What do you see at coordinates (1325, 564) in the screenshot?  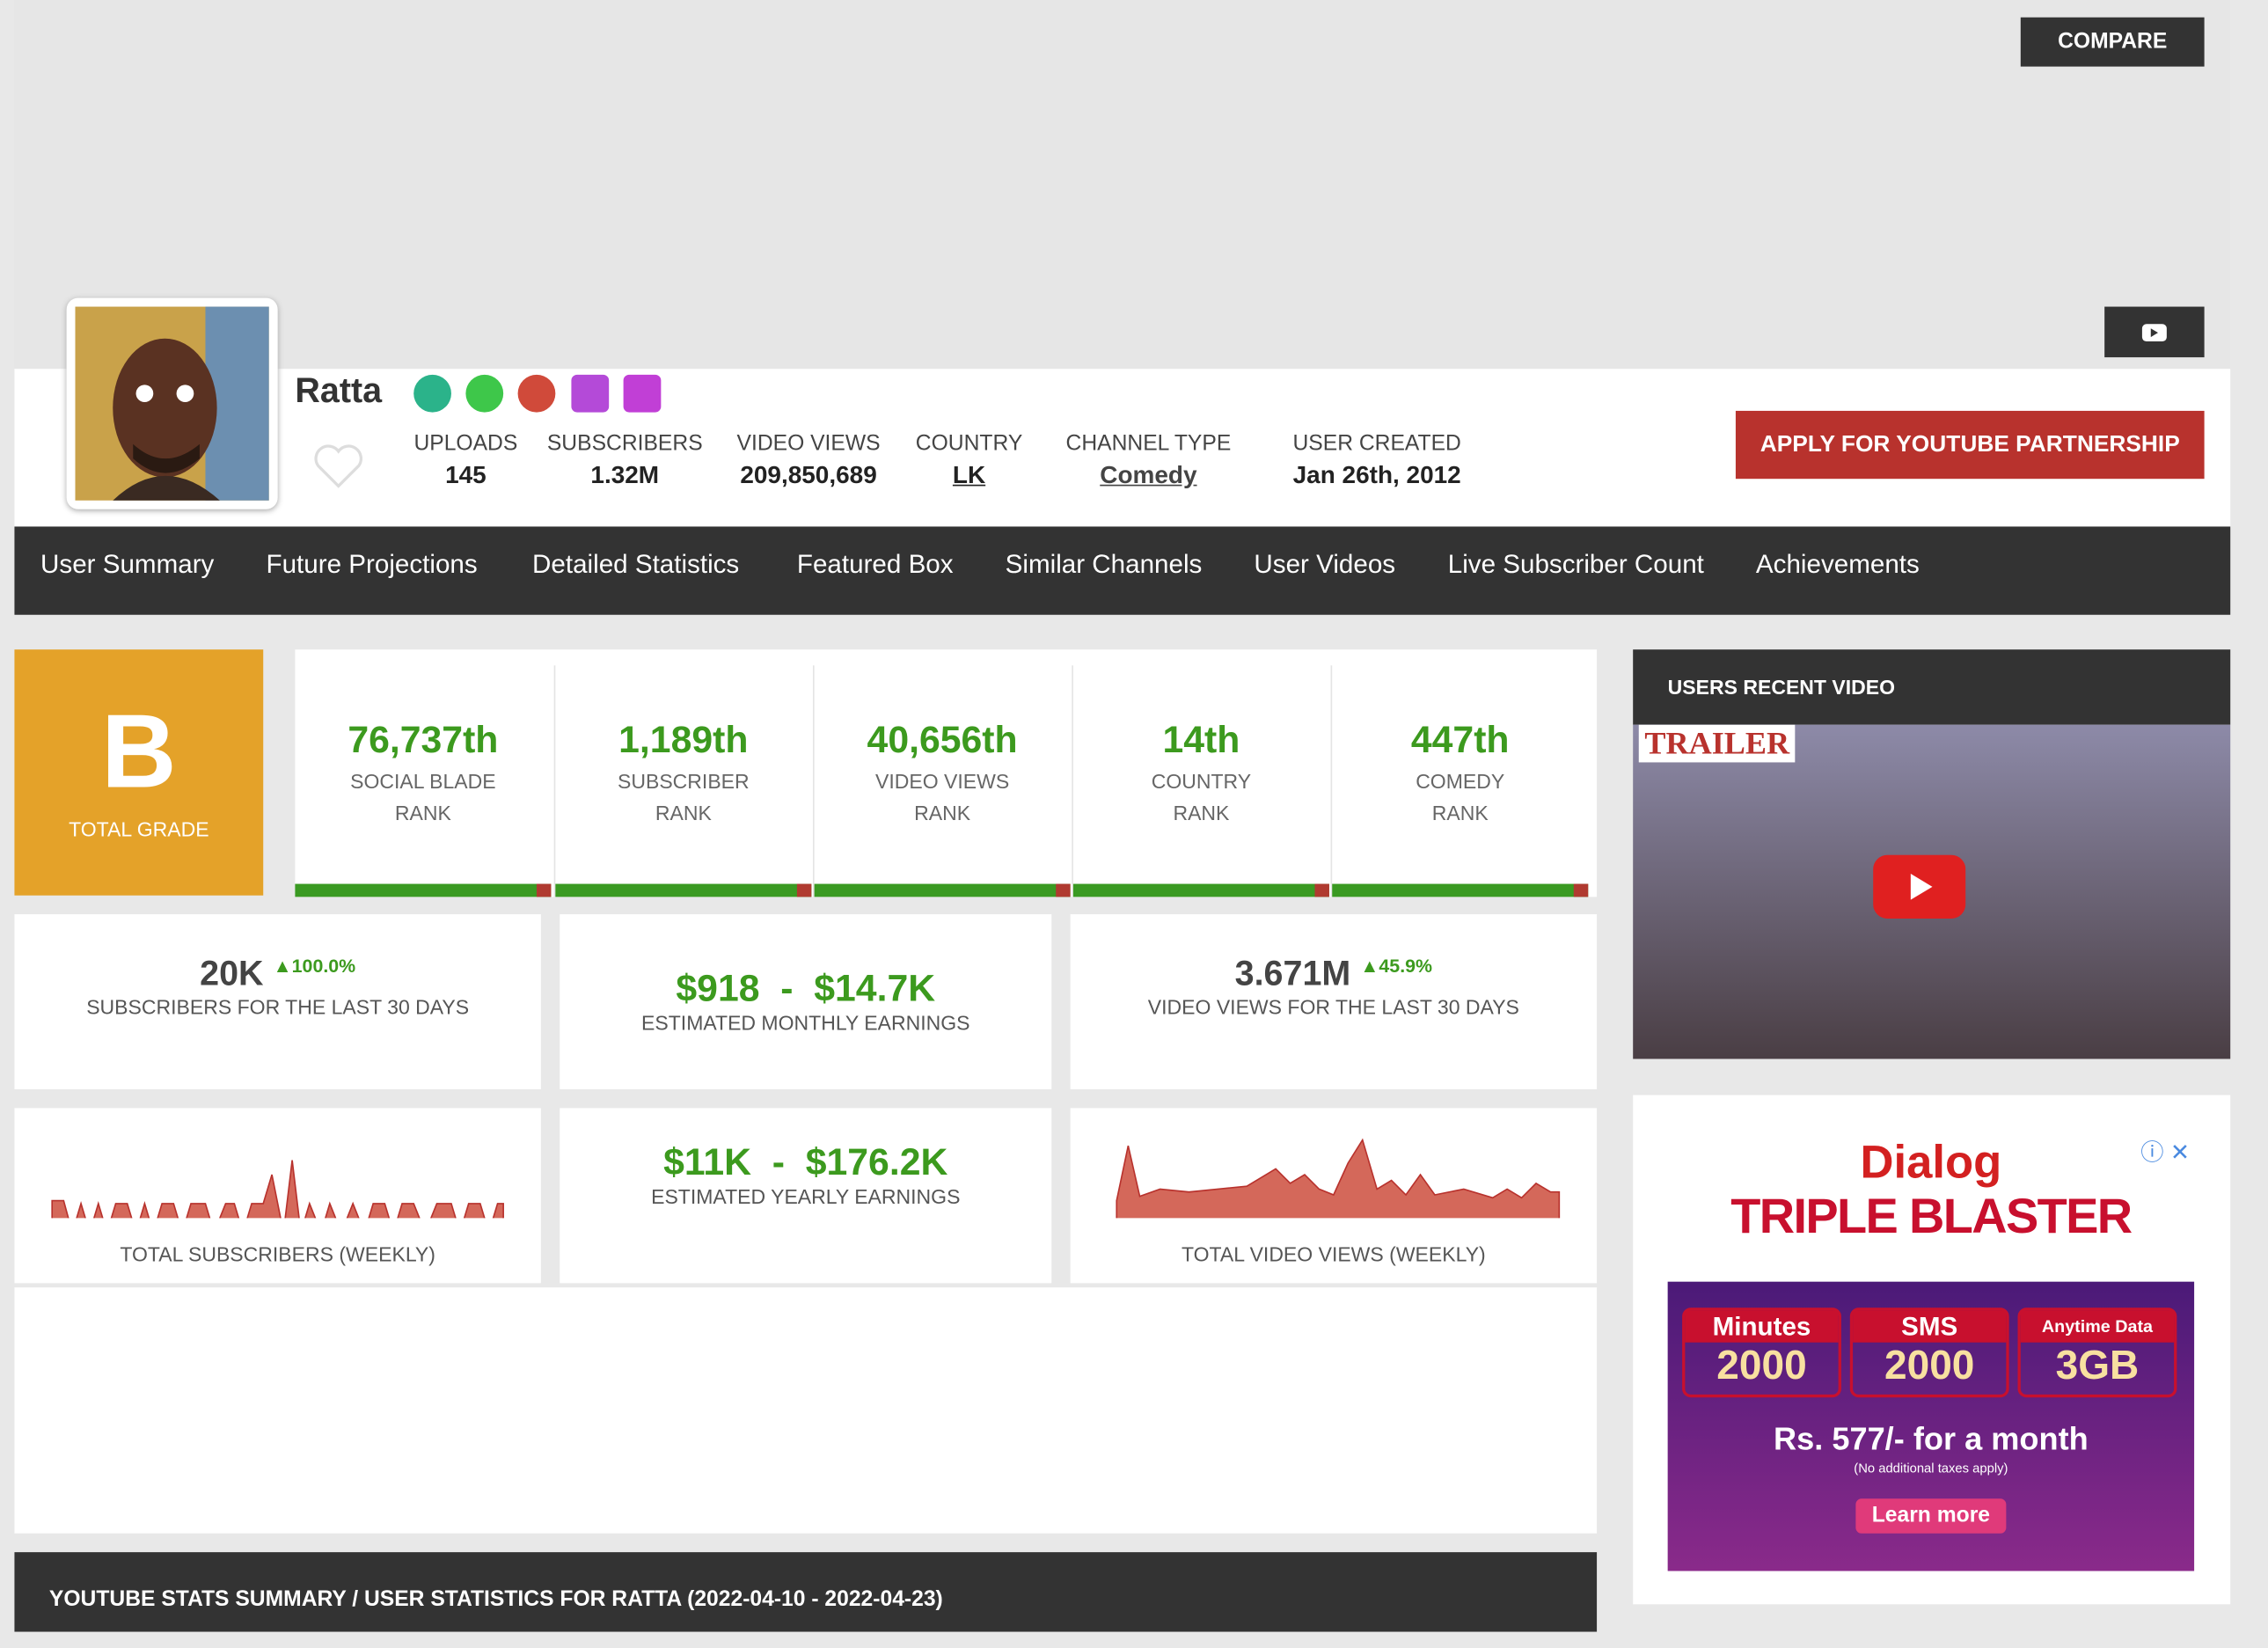 I see `nav-item: User Videos` at bounding box center [1325, 564].